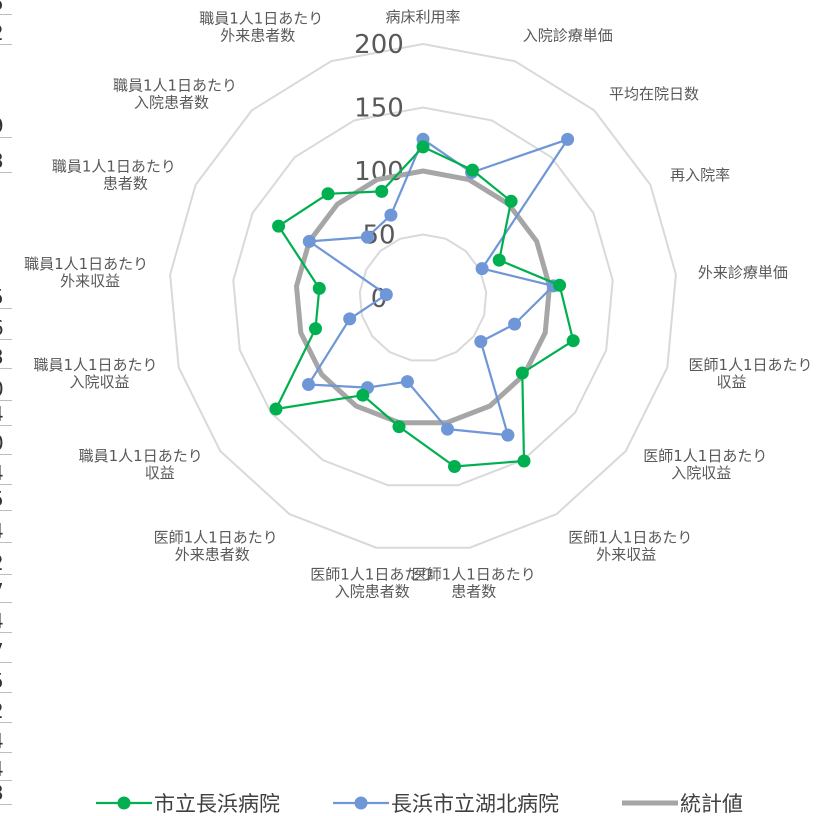 This screenshot has width=825, height=816. What do you see at coordinates (705, 464) in the screenshot?
I see `category-label: 医師1人1日あたり入院収益` at bounding box center [705, 464].